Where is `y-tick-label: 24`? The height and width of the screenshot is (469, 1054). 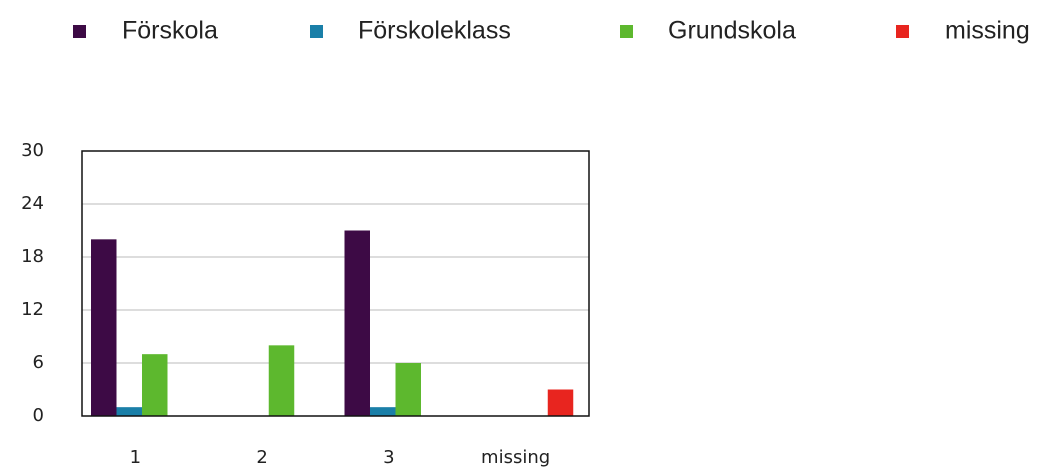
y-tick-label: 24 is located at coordinates (32, 203).